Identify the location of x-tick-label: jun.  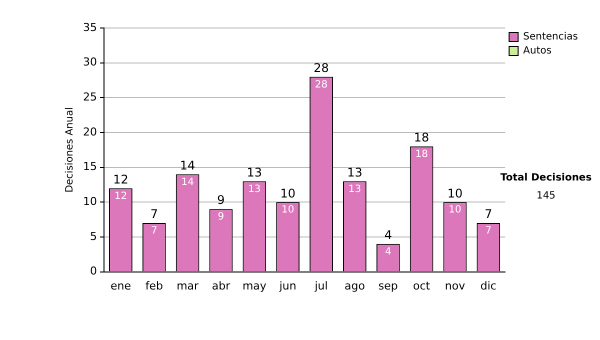
(287, 285).